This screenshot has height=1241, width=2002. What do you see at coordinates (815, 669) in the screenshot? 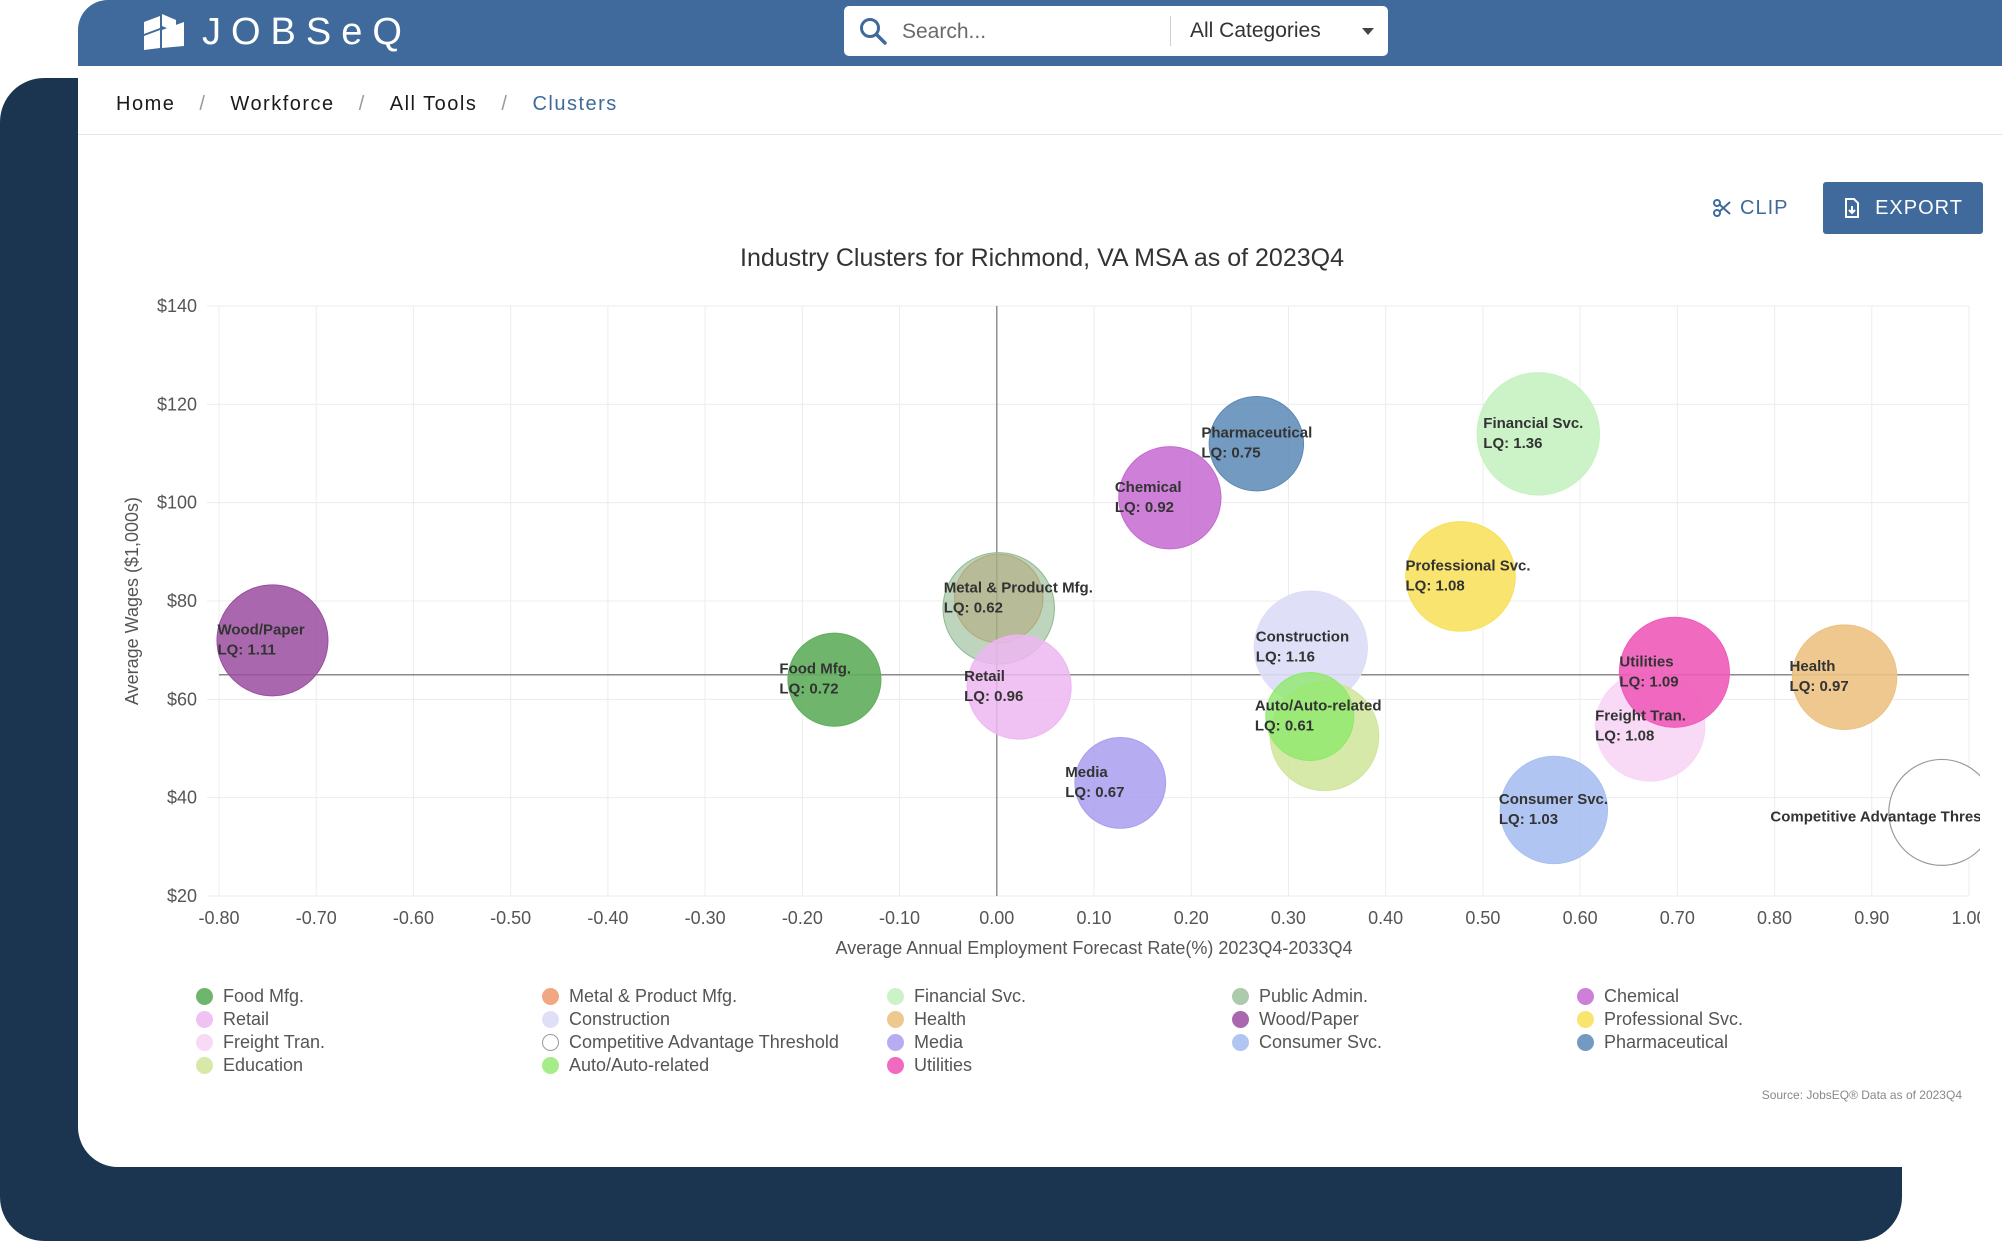
I see `bubble-label-food-mfg: Food Mfg.` at bounding box center [815, 669].